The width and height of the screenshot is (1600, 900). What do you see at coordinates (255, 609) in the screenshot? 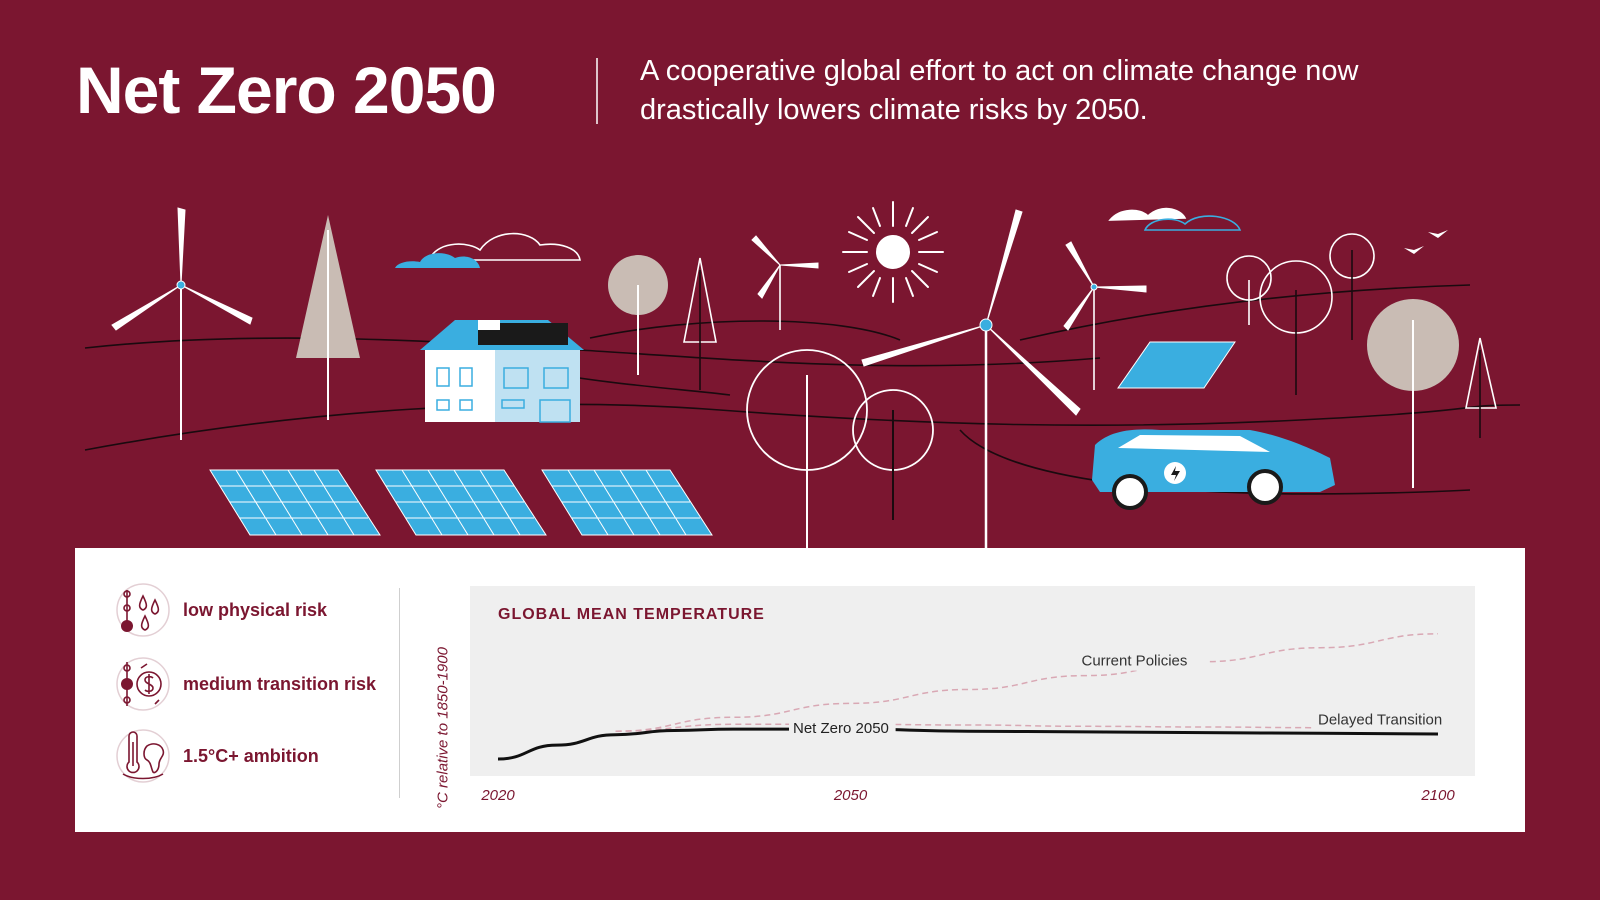
I see `legend-label: low physical risk` at bounding box center [255, 609].